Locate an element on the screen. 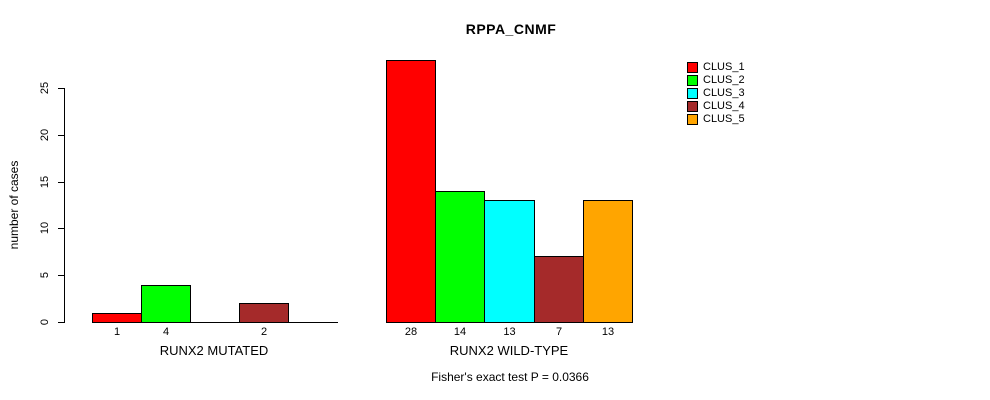 The width and height of the screenshot is (990, 400). x-axis-group-label-mutated: RUNX2 MUTATED is located at coordinates (214, 350).